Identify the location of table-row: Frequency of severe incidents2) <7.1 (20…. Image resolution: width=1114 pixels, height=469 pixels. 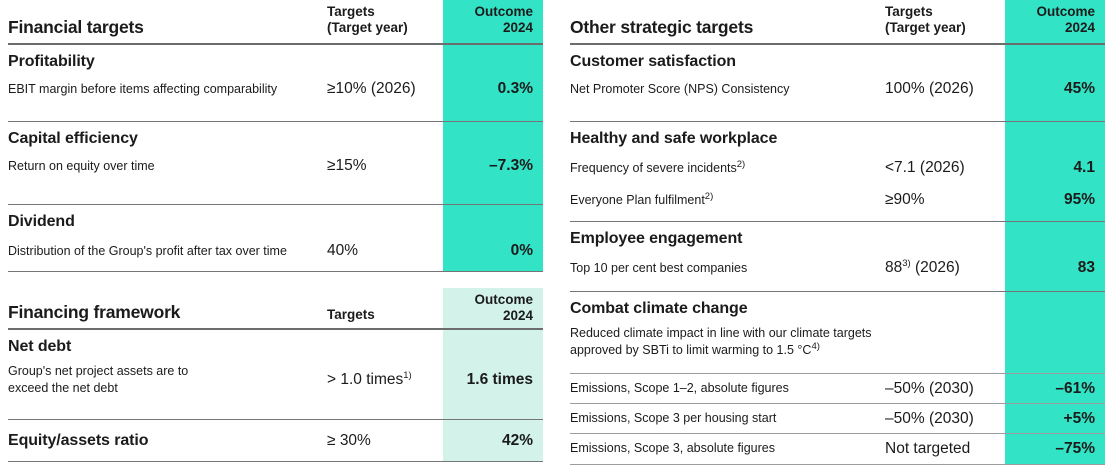
(837, 168).